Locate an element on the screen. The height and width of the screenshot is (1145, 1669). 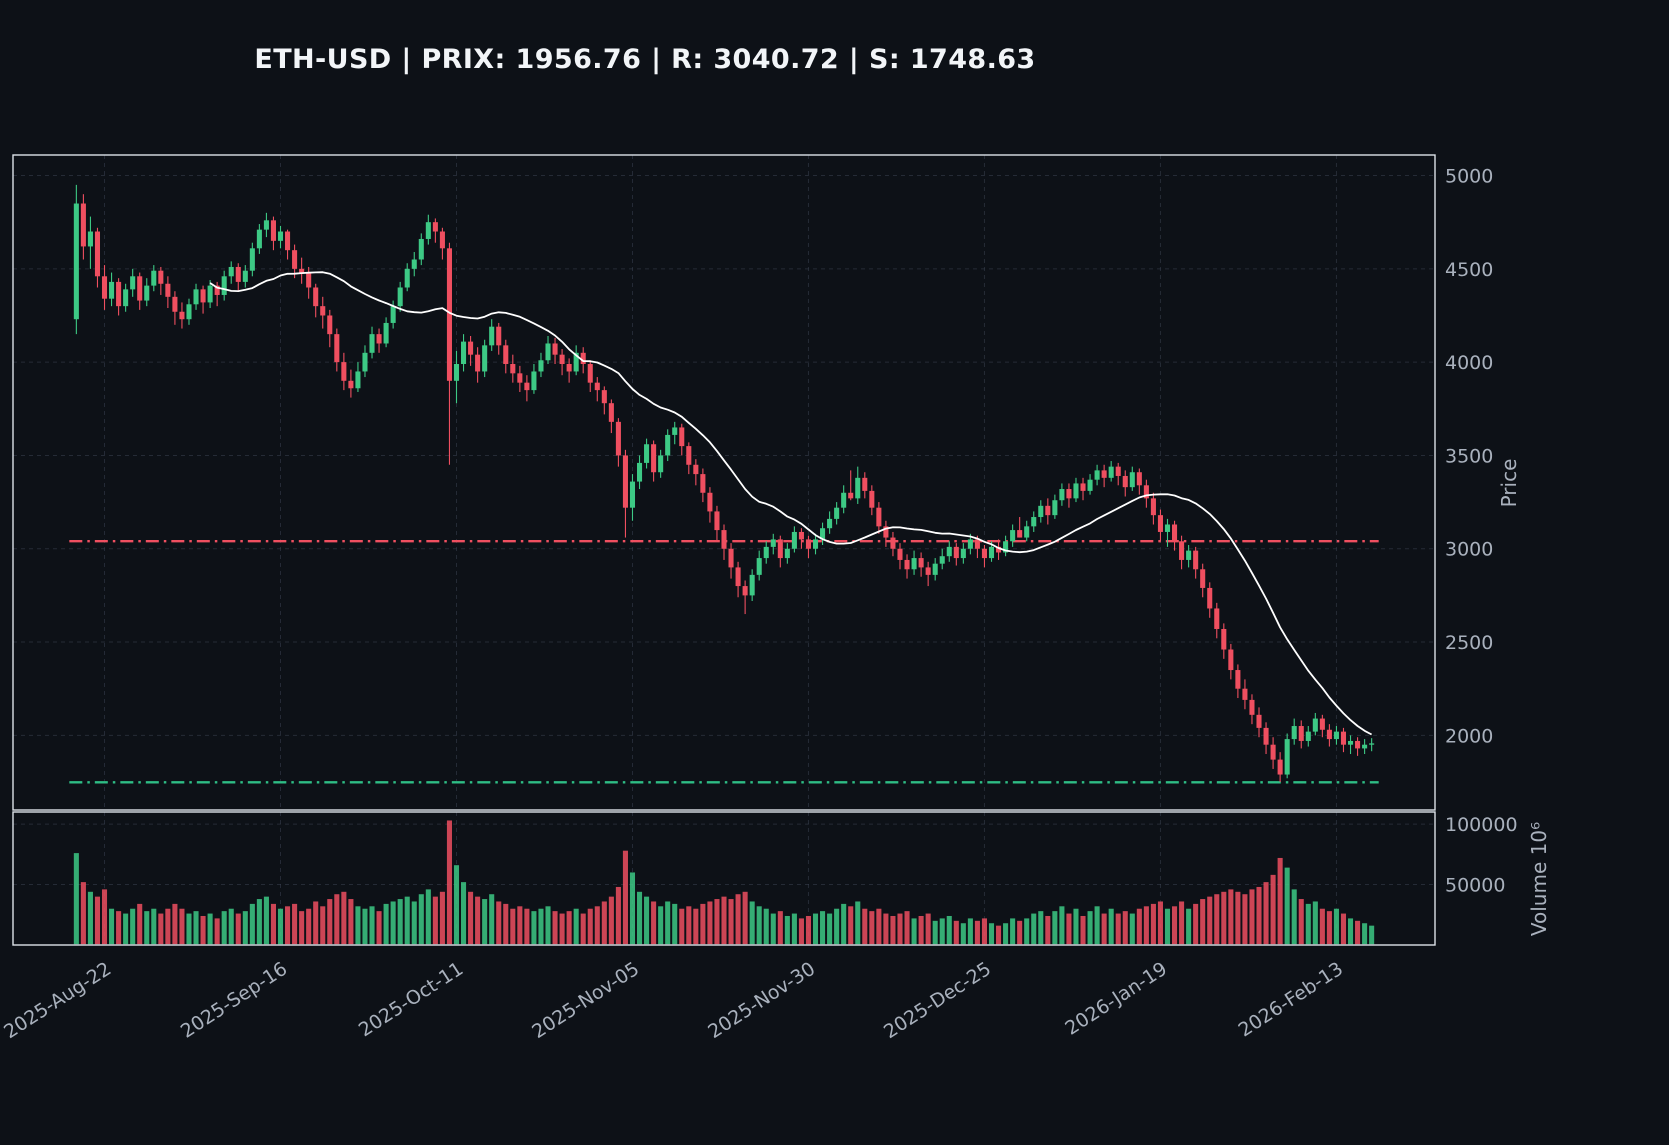
price-tick-label: 2500 is located at coordinates (1469, 643).